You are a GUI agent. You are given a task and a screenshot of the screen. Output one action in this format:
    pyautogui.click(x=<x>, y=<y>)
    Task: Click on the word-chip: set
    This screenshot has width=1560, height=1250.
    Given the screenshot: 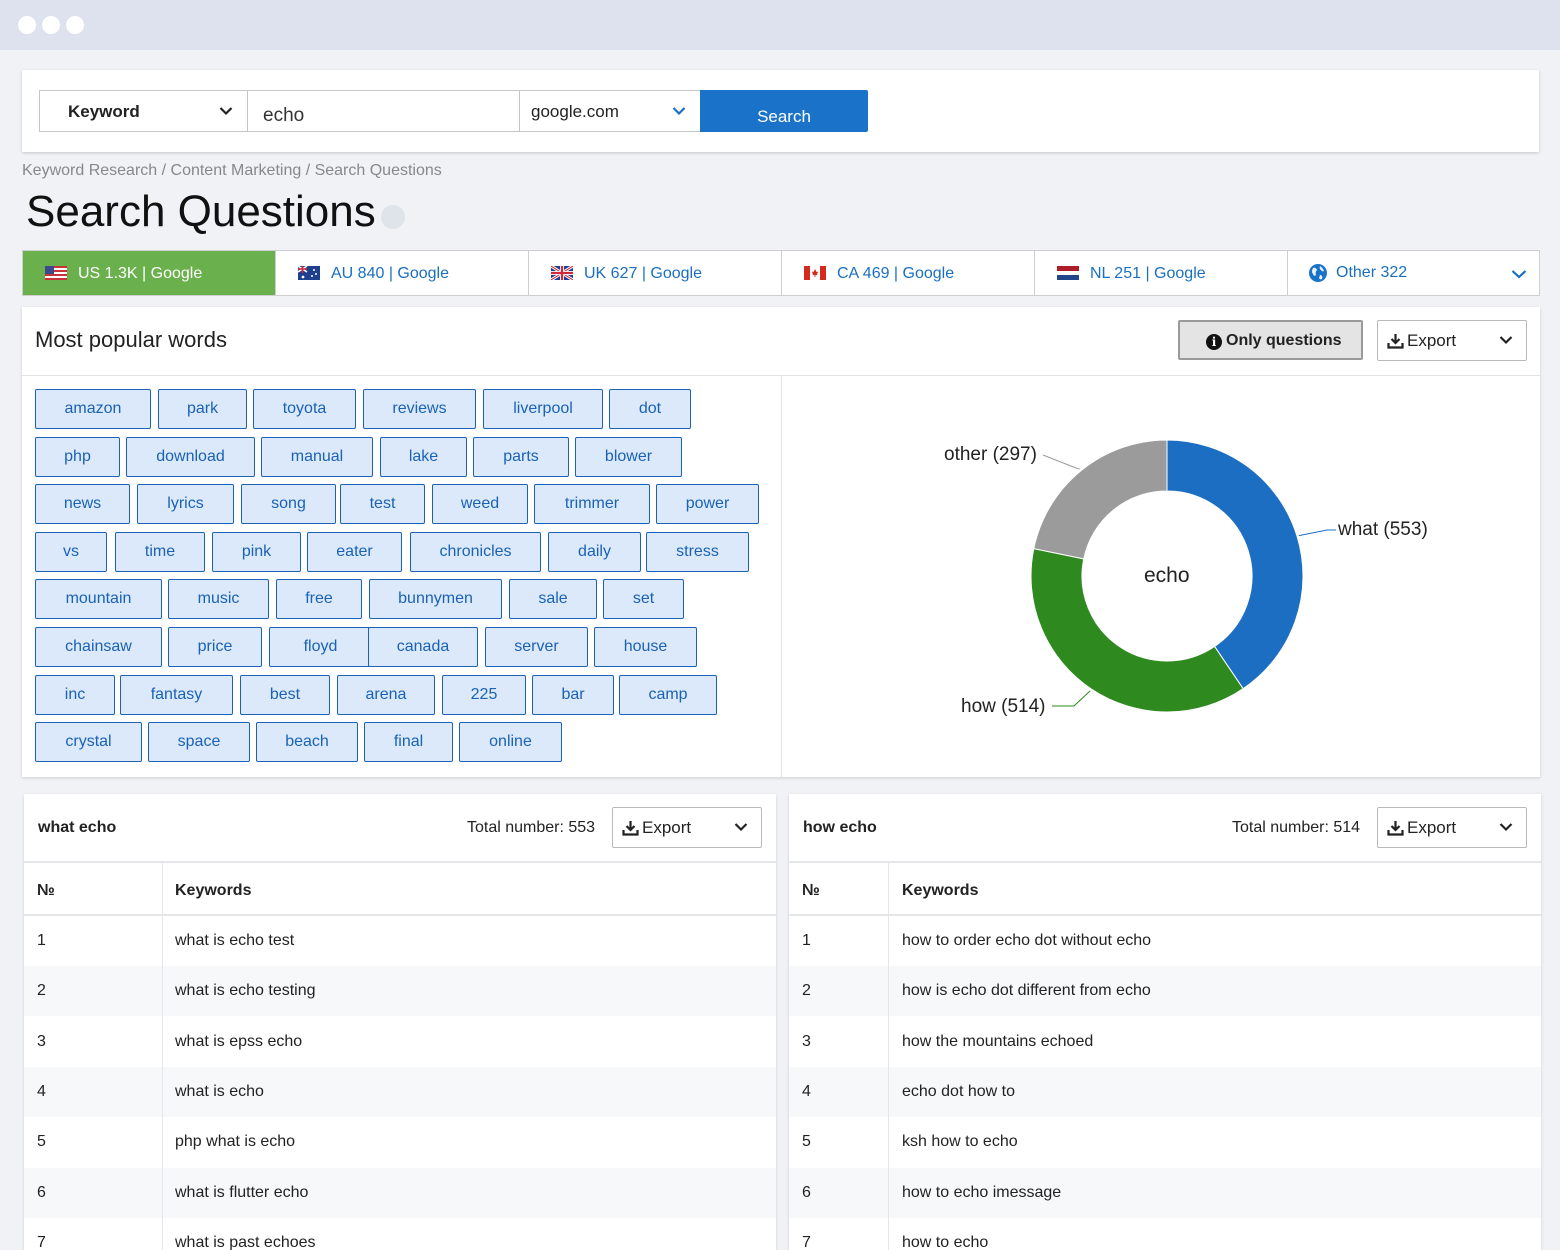 What is the action you would take?
    pyautogui.click(x=643, y=599)
    